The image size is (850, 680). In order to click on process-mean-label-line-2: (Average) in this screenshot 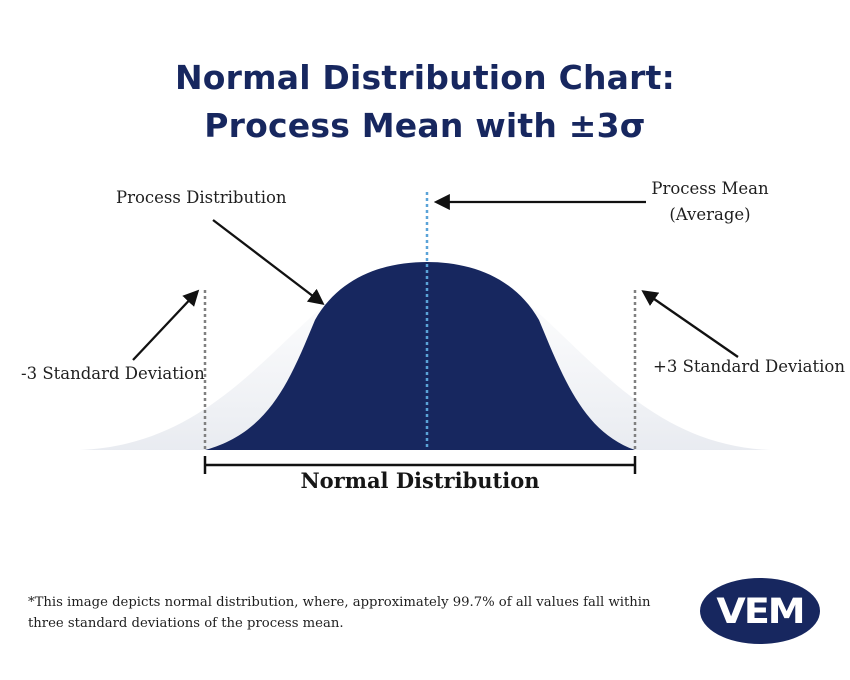, I will do `click(710, 214)`.